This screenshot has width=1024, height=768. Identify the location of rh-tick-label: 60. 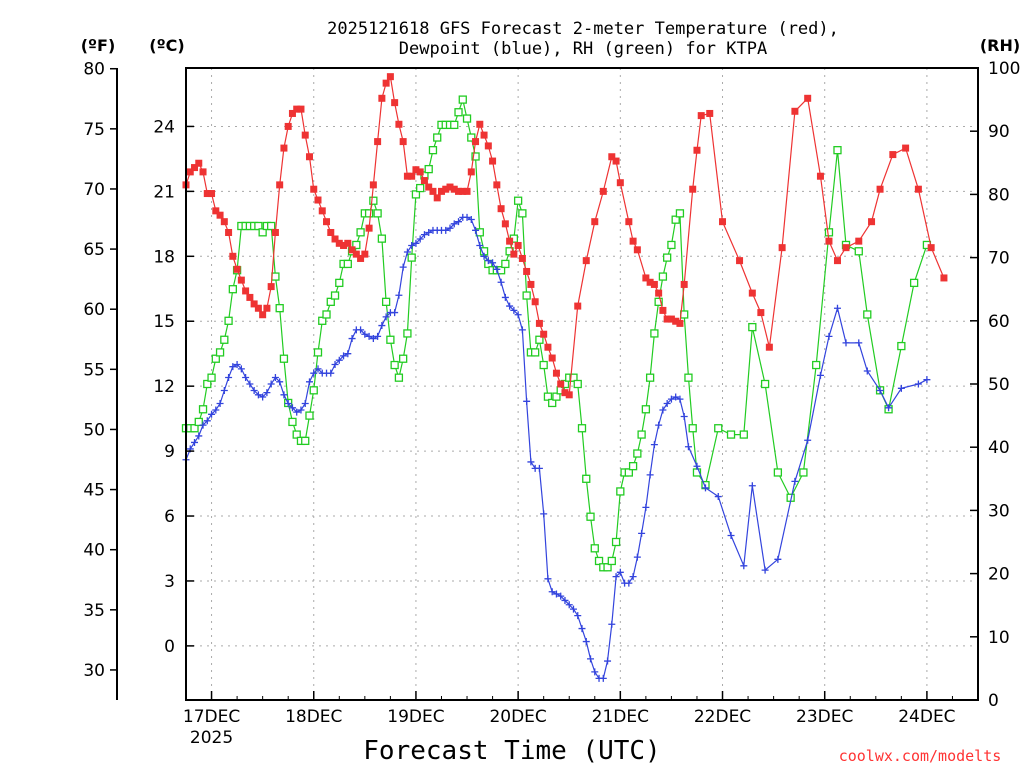
(999, 322).